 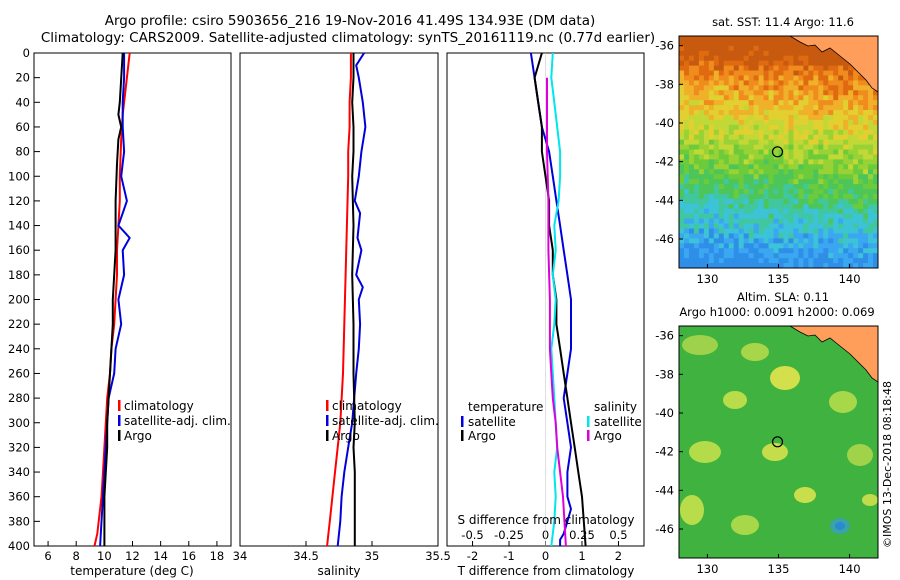 What do you see at coordinates (177, 421) in the screenshot?
I see `legend-label-satellite: satellite-adj. clim.` at bounding box center [177, 421].